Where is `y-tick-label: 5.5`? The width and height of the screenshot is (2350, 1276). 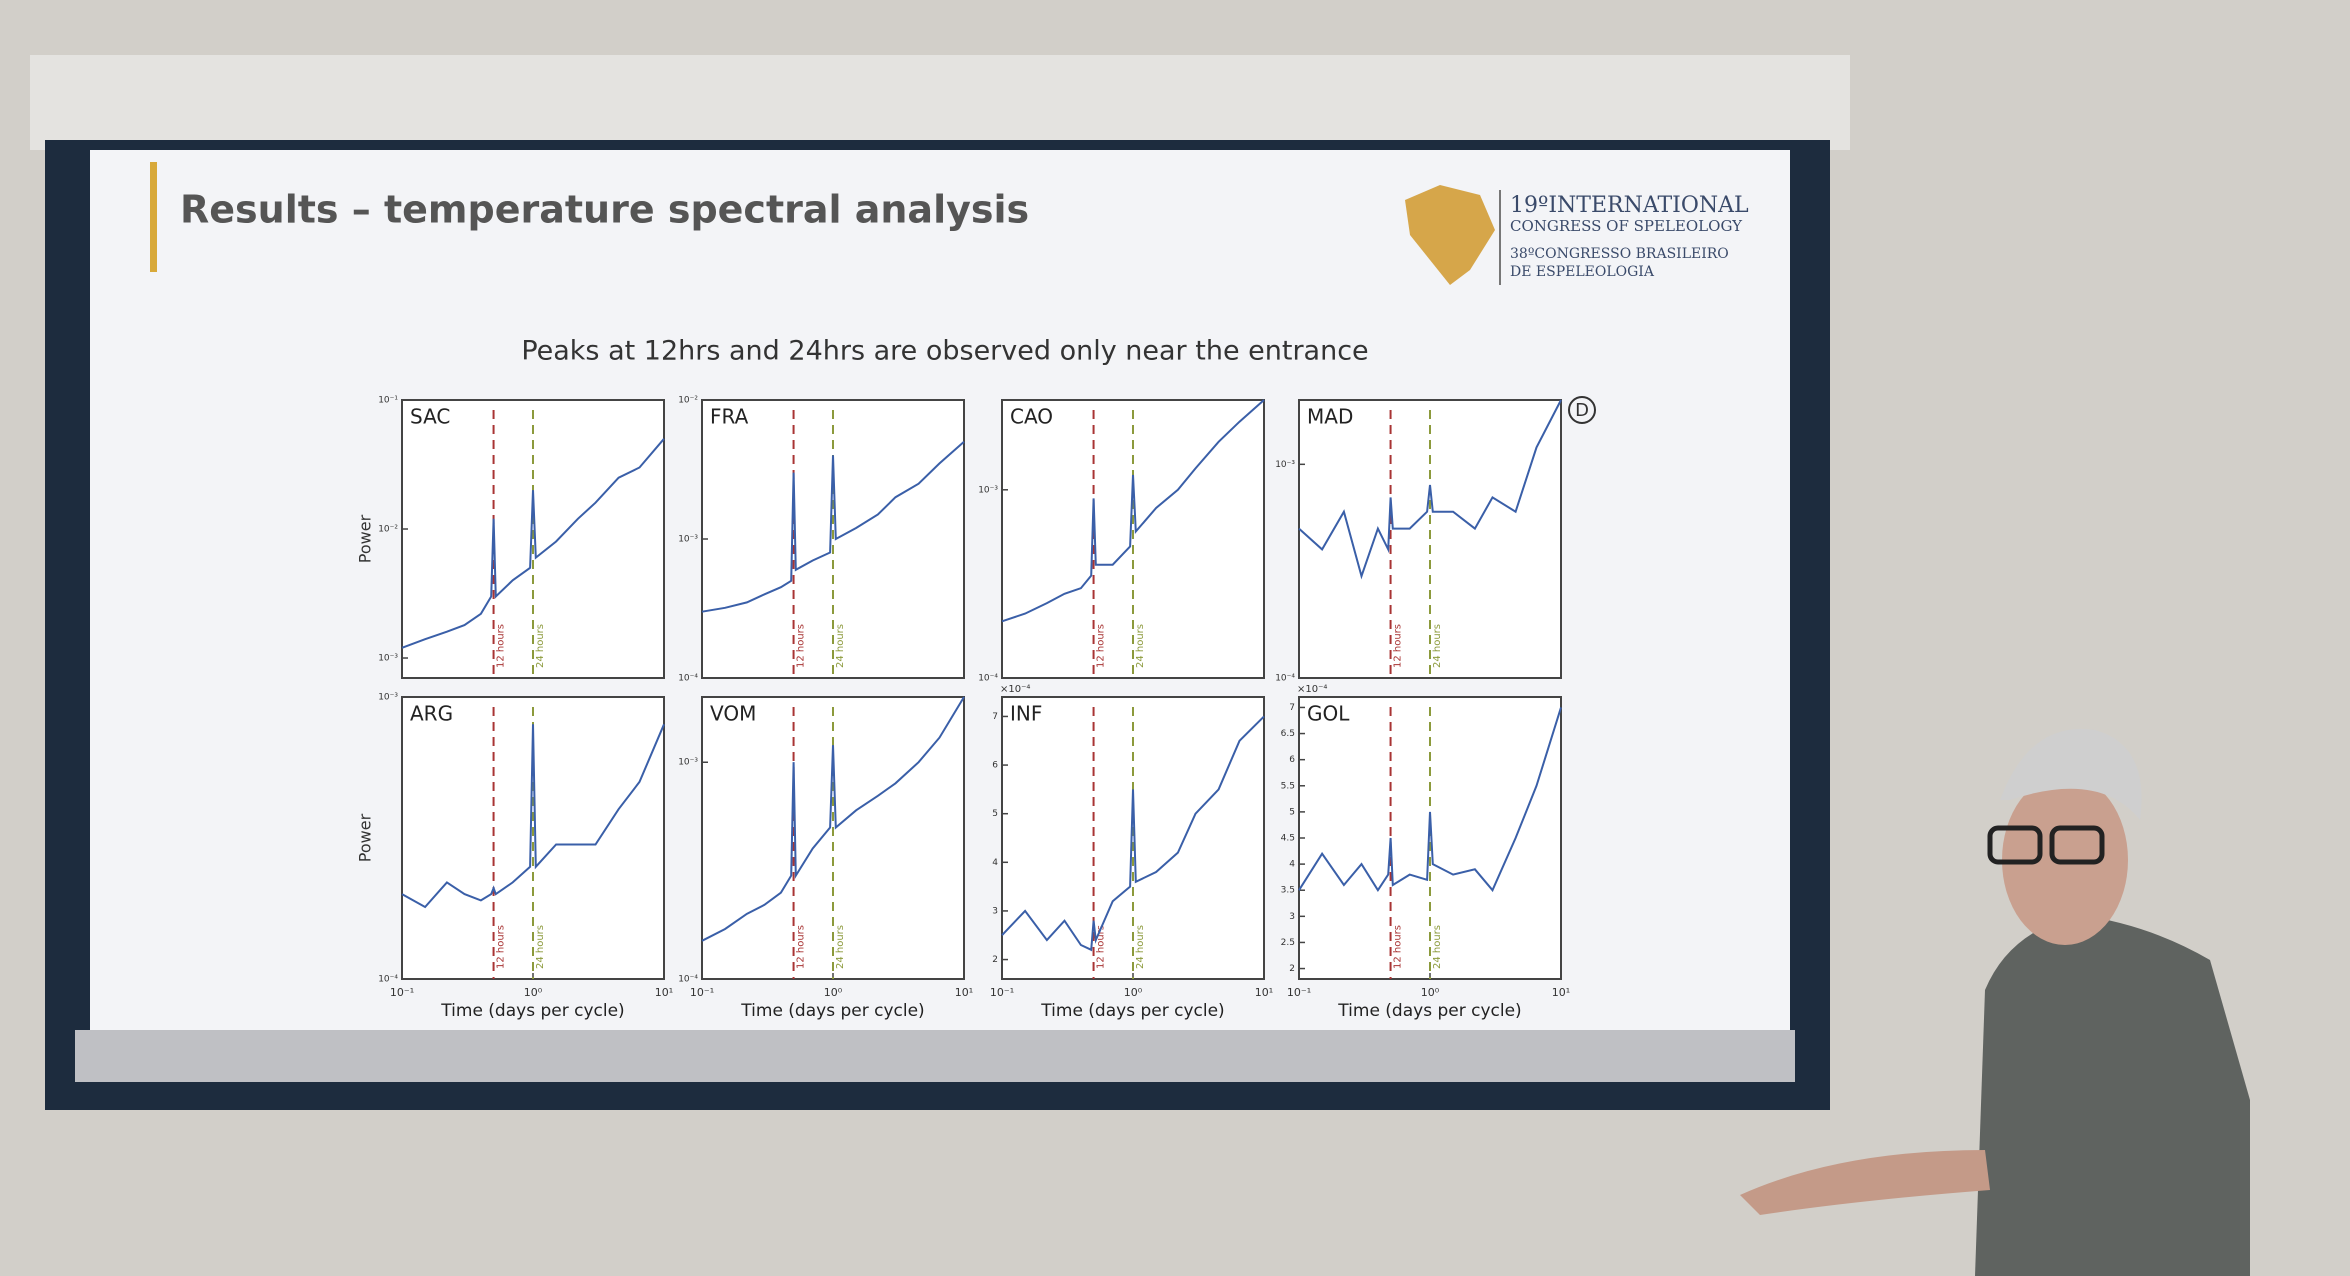 y-tick-label: 5.5 is located at coordinates (1288, 786).